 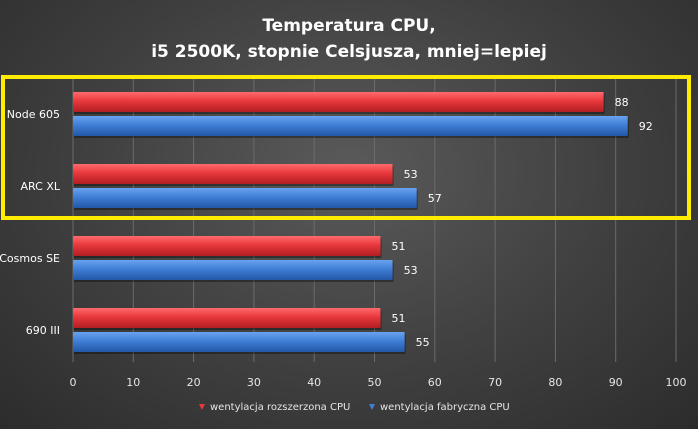 What do you see at coordinates (314, 382) in the screenshot?
I see `x-tick-label: 40` at bounding box center [314, 382].